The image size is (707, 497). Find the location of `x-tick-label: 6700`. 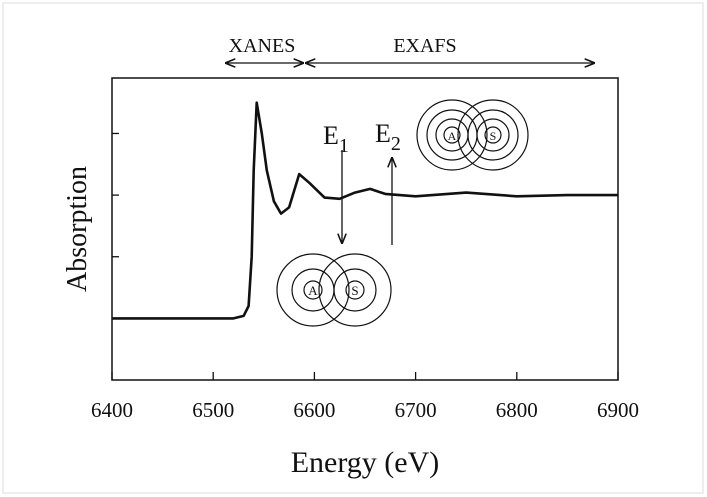

x-tick-label: 6700 is located at coordinates (416, 410).